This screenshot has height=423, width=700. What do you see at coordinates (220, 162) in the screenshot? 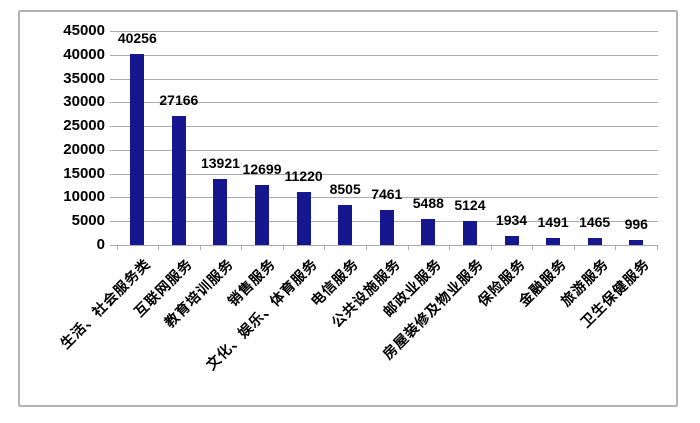
I see `bar-value-label: 13921` at bounding box center [220, 162].